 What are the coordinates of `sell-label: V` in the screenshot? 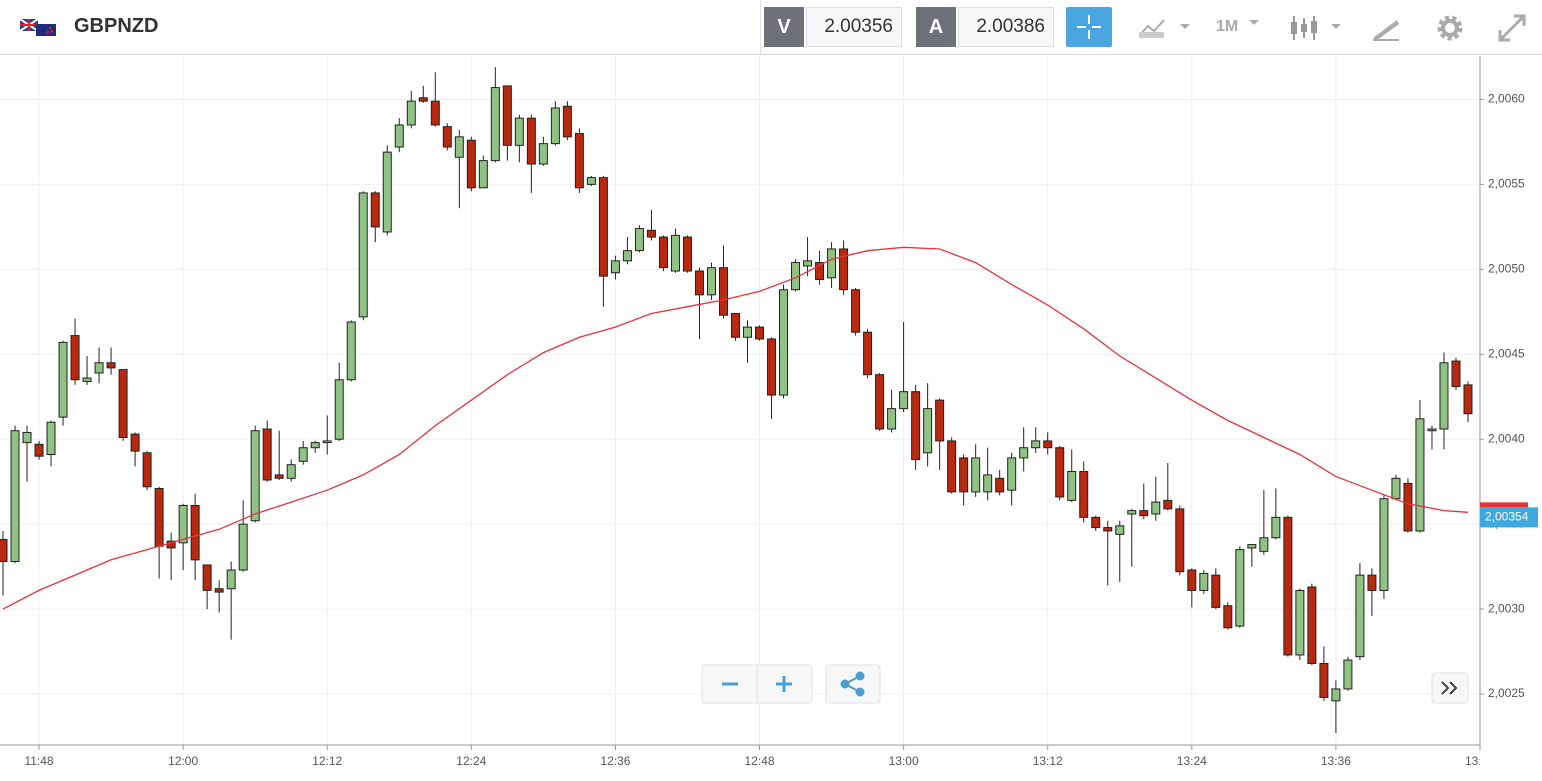 It's located at (784, 27).